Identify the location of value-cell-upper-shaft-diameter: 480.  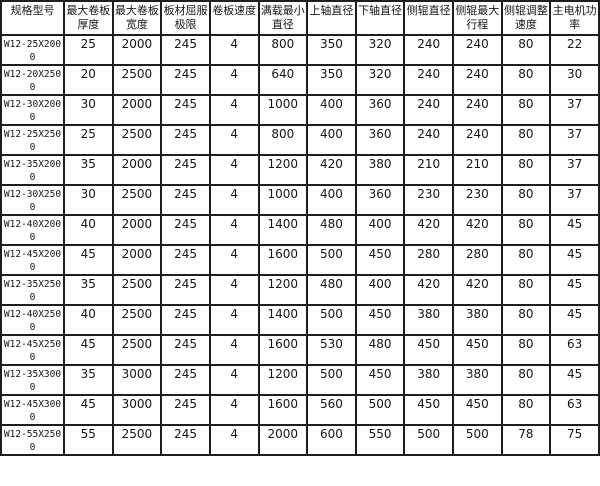
(331, 230).